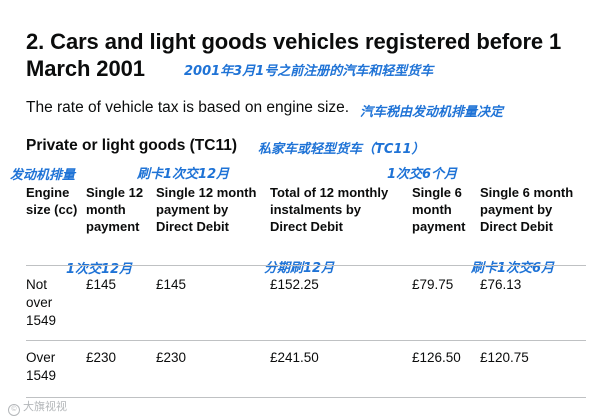  I want to click on table-row-2-single-6: £126.50, so click(436, 357).